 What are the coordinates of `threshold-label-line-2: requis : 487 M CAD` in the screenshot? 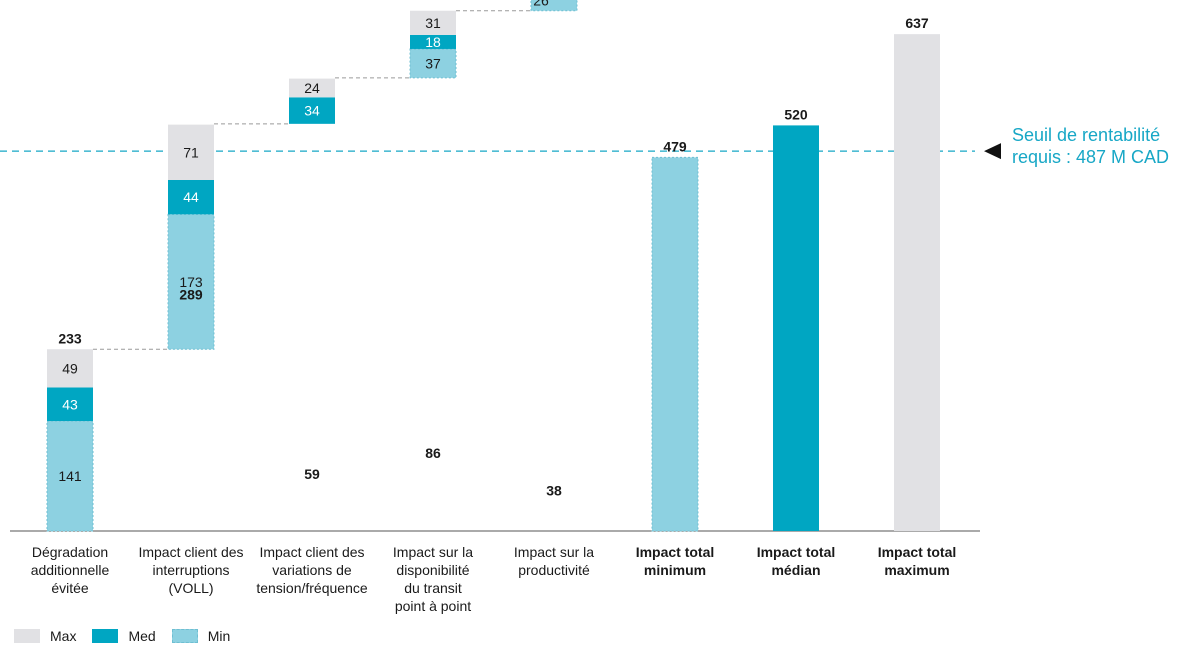 It's located at (1091, 157).